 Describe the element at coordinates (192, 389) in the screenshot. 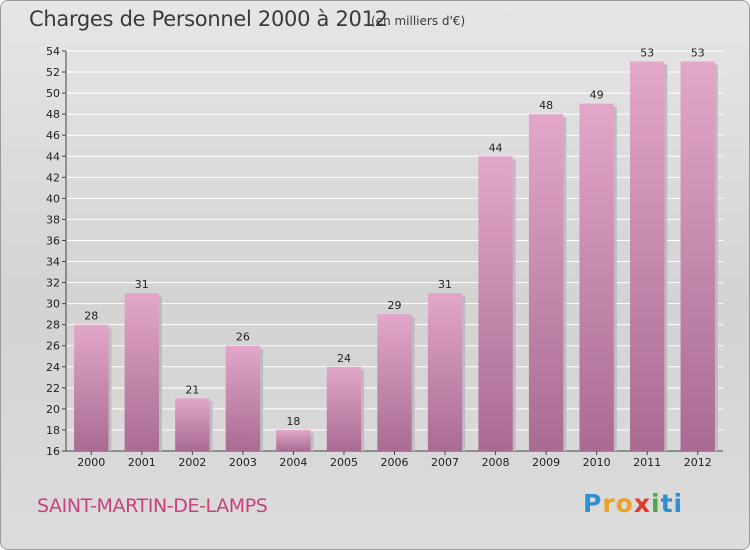

I see `data-label: 21` at that location.